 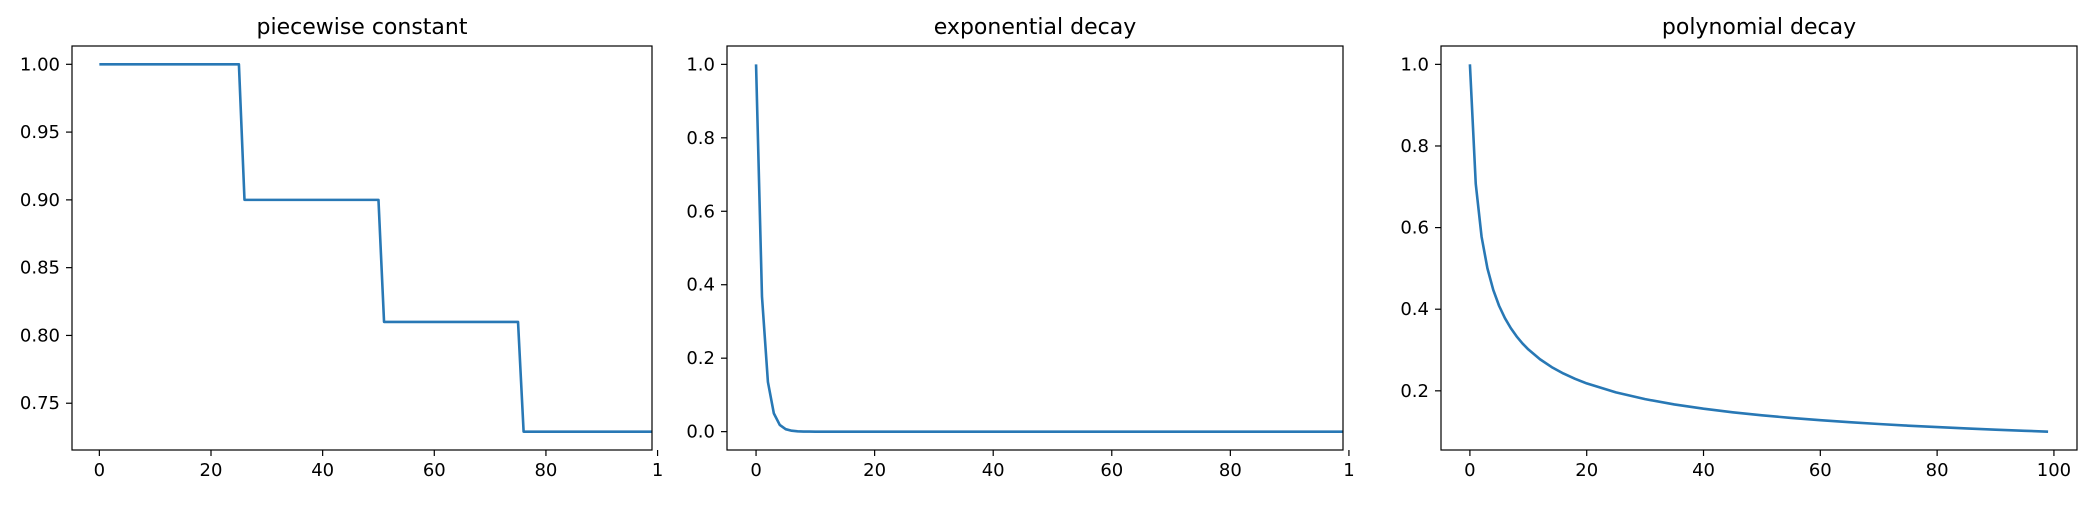 I want to click on x-tick-label: 100, so click(x=2054, y=470).